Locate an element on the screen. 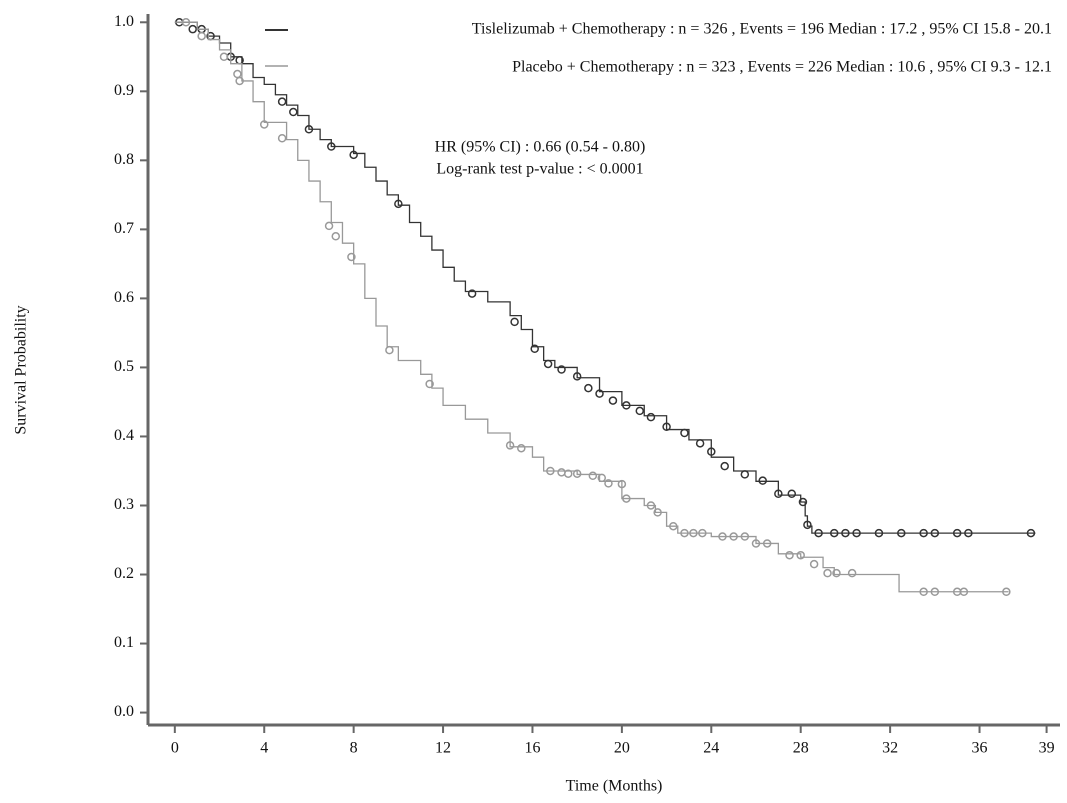 This screenshot has height=803, width=1067. x-tick-label: 16 is located at coordinates (532, 748).